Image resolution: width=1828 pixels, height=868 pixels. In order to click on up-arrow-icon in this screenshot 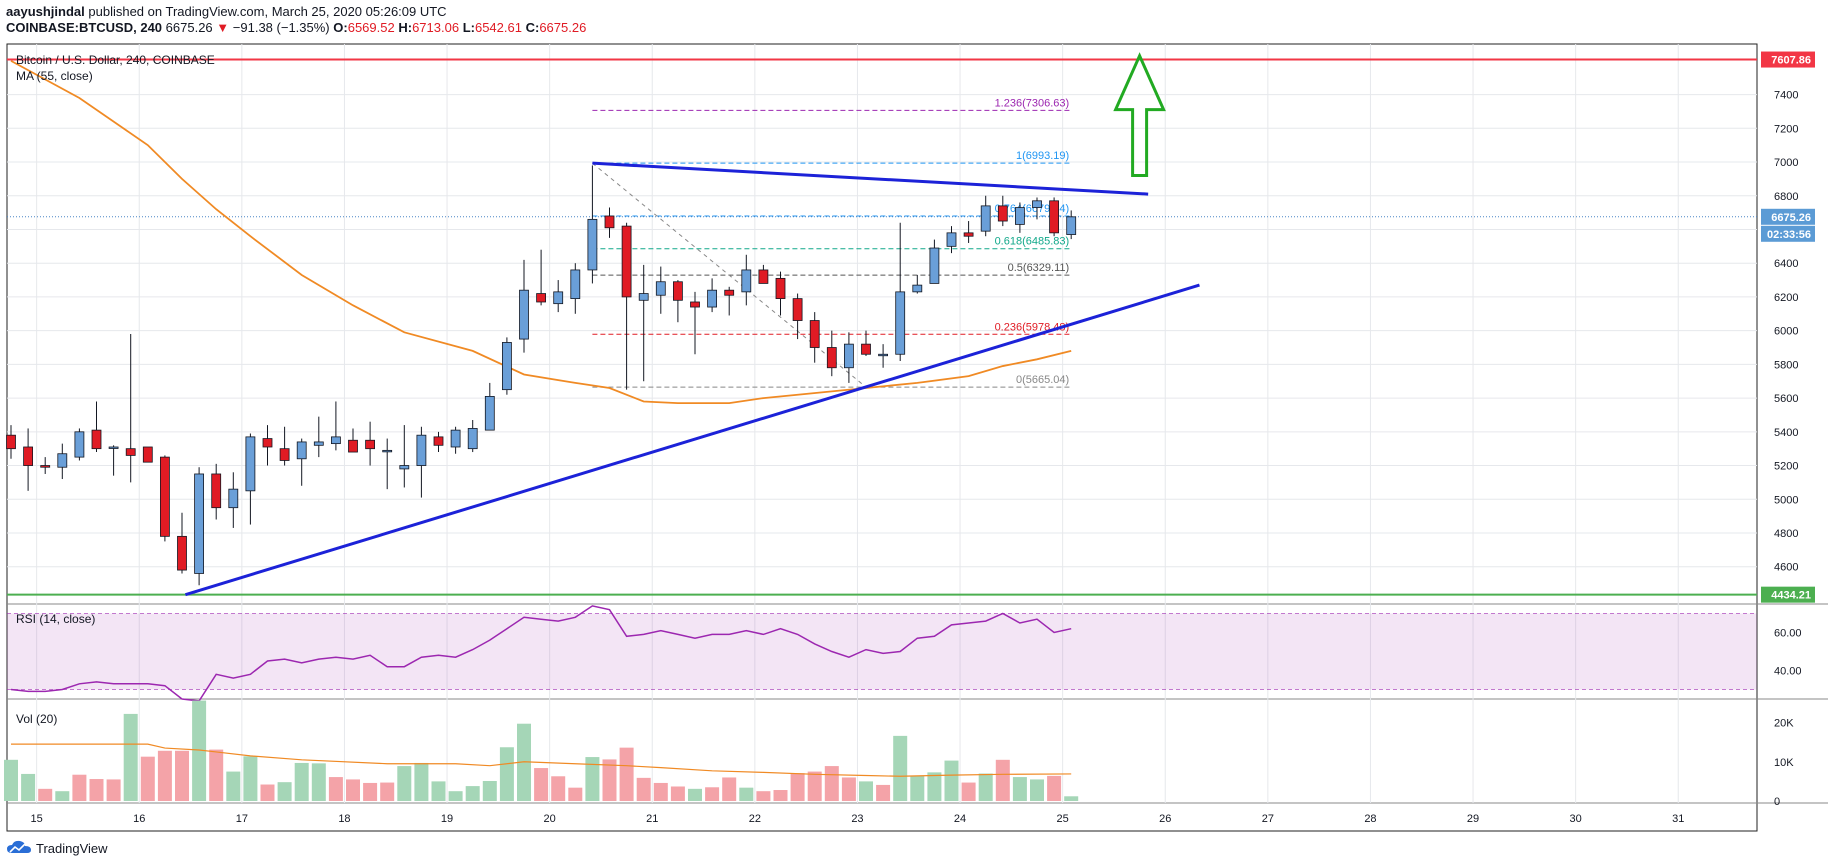, I will do `click(1139, 115)`.